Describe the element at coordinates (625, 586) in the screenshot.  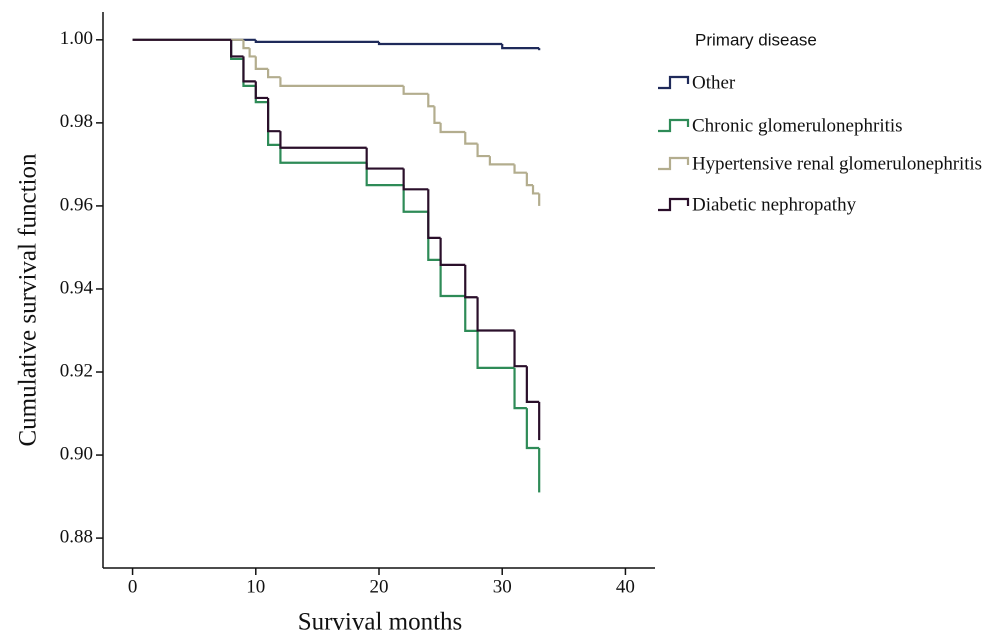
I see `x-tick-label: 40` at that location.